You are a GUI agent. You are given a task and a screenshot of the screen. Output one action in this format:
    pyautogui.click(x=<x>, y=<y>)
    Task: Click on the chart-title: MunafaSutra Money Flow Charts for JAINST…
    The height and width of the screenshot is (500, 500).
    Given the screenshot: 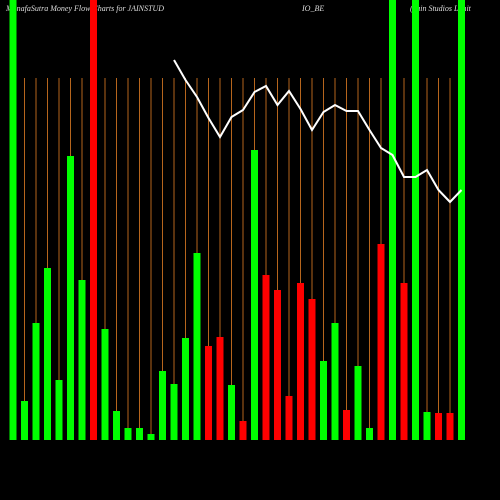 What is the action you would take?
    pyautogui.click(x=84, y=8)
    